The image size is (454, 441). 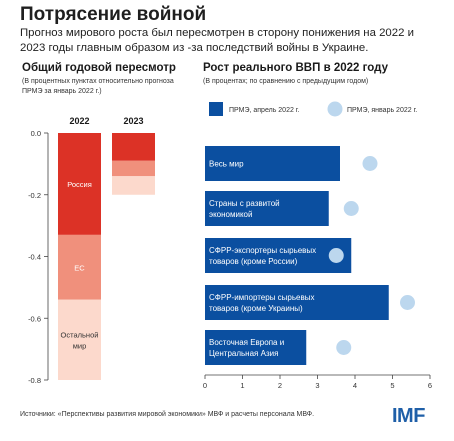 I want to click on x-tick-label: 1, so click(x=242, y=385).